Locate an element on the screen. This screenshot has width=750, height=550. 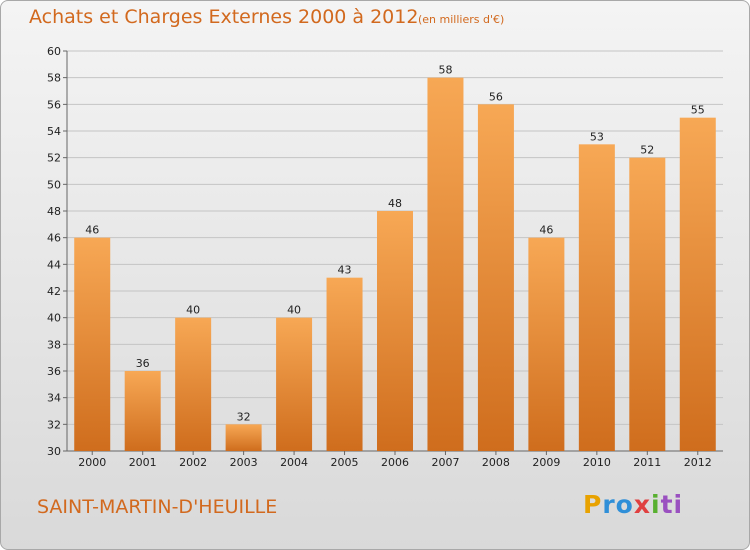
bar-value-label: 48 is located at coordinates (395, 203).